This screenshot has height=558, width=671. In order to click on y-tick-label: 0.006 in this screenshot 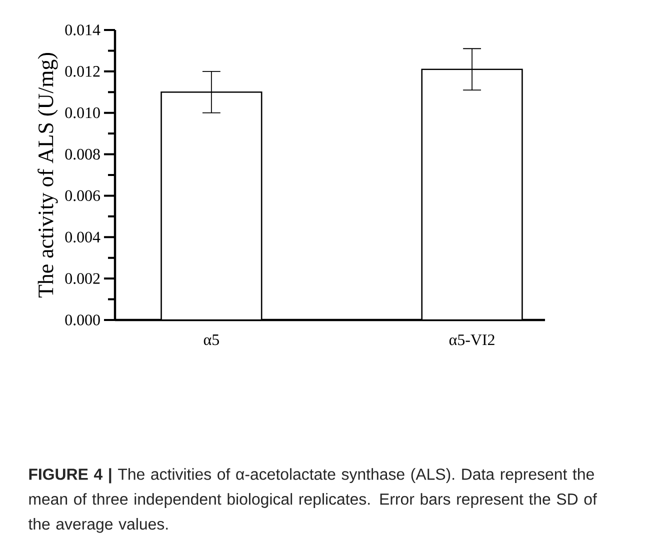, I will do `click(82, 196)`.